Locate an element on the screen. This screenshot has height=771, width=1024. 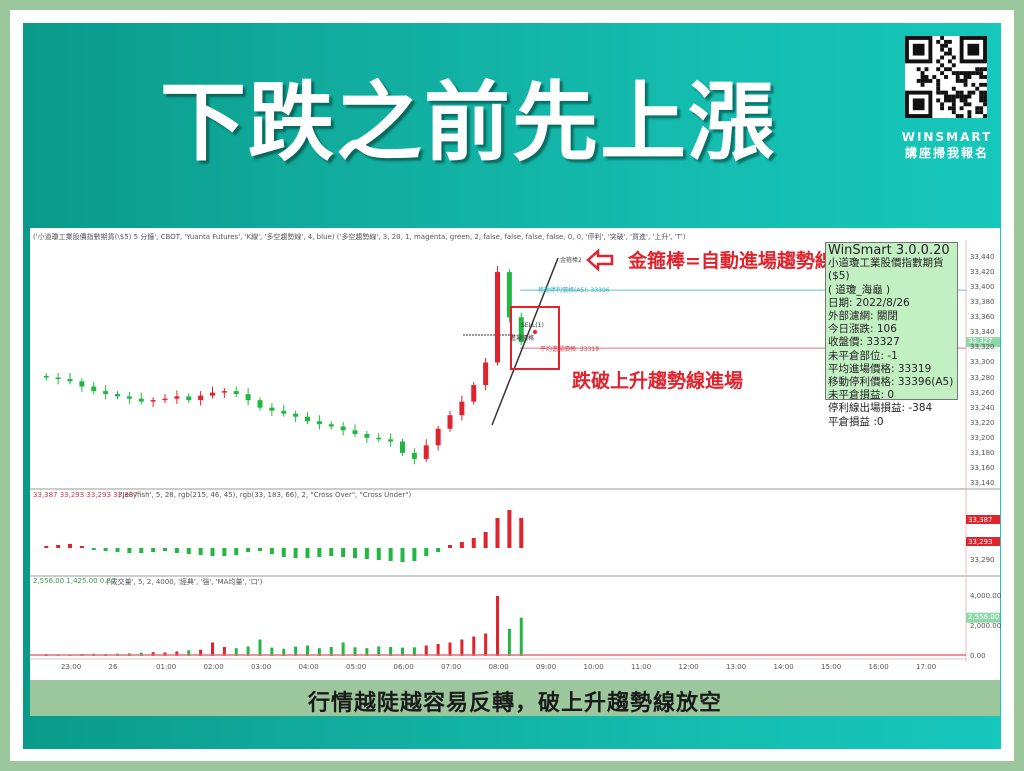
x-tick-label: 09:00 is located at coordinates (546, 667).